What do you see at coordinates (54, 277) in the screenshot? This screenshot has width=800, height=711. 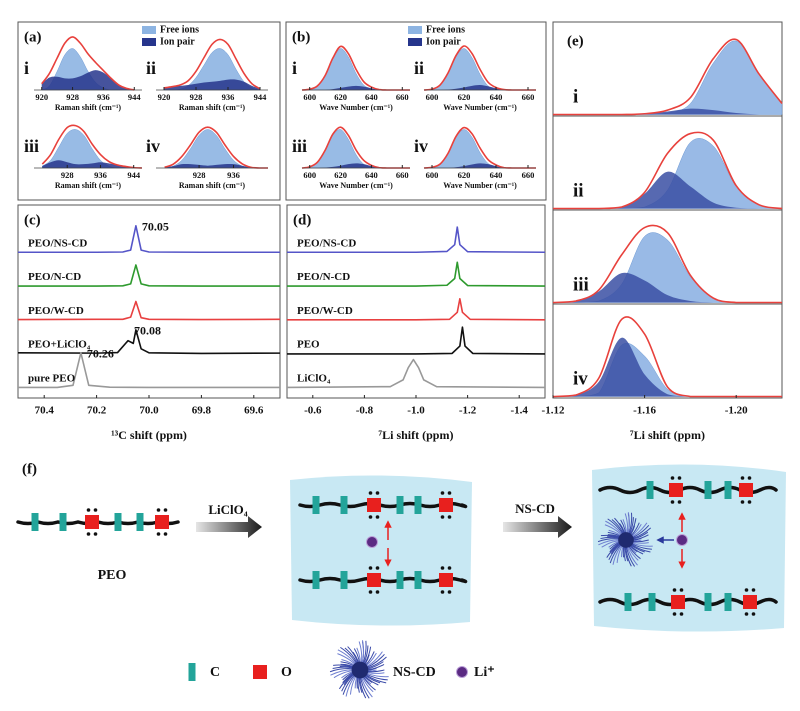 I see `series-label: PEO/N-CD` at bounding box center [54, 277].